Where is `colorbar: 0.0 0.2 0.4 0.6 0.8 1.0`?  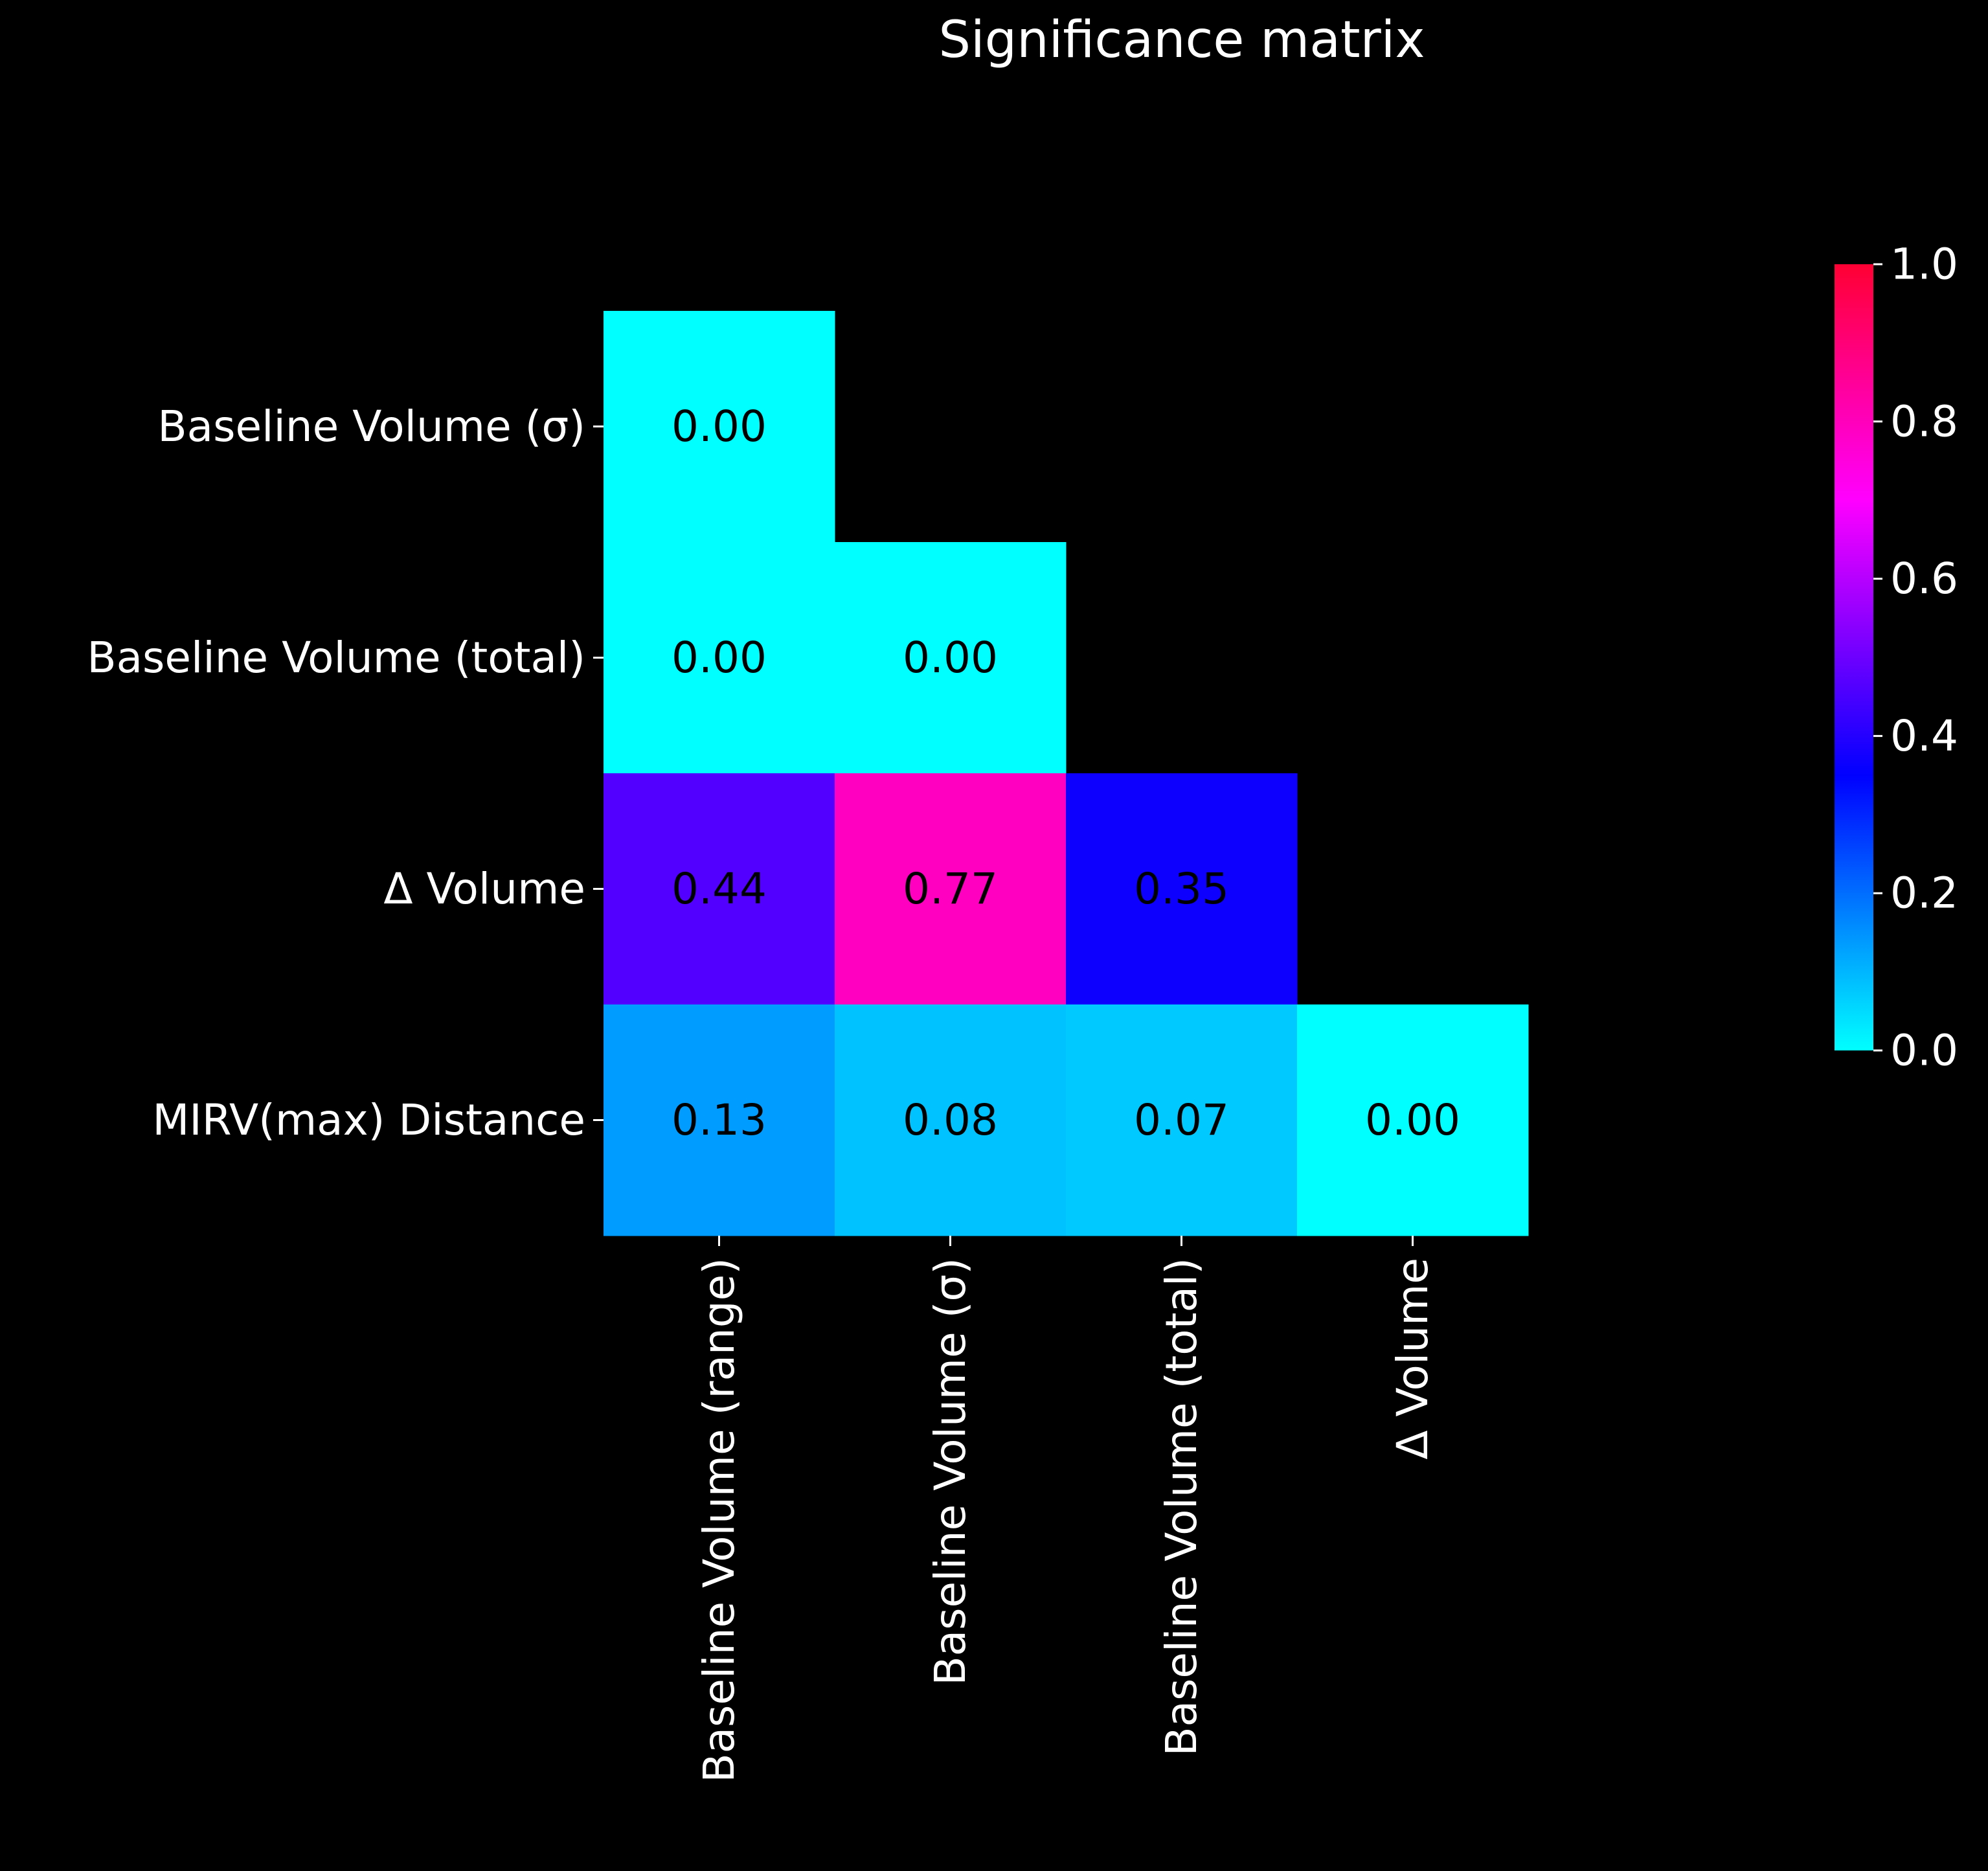 colorbar: 0.0 0.2 0.4 0.6 0.8 1.0 is located at coordinates (1896, 658).